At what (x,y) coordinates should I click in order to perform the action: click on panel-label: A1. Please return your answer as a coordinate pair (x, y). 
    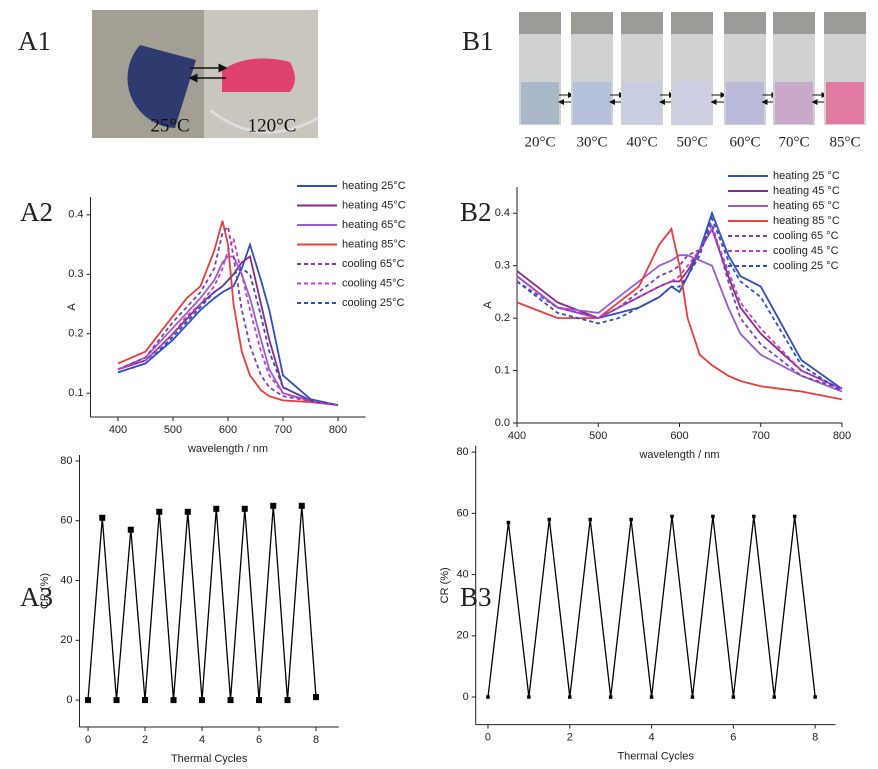
    Looking at the image, I should click on (34, 41).